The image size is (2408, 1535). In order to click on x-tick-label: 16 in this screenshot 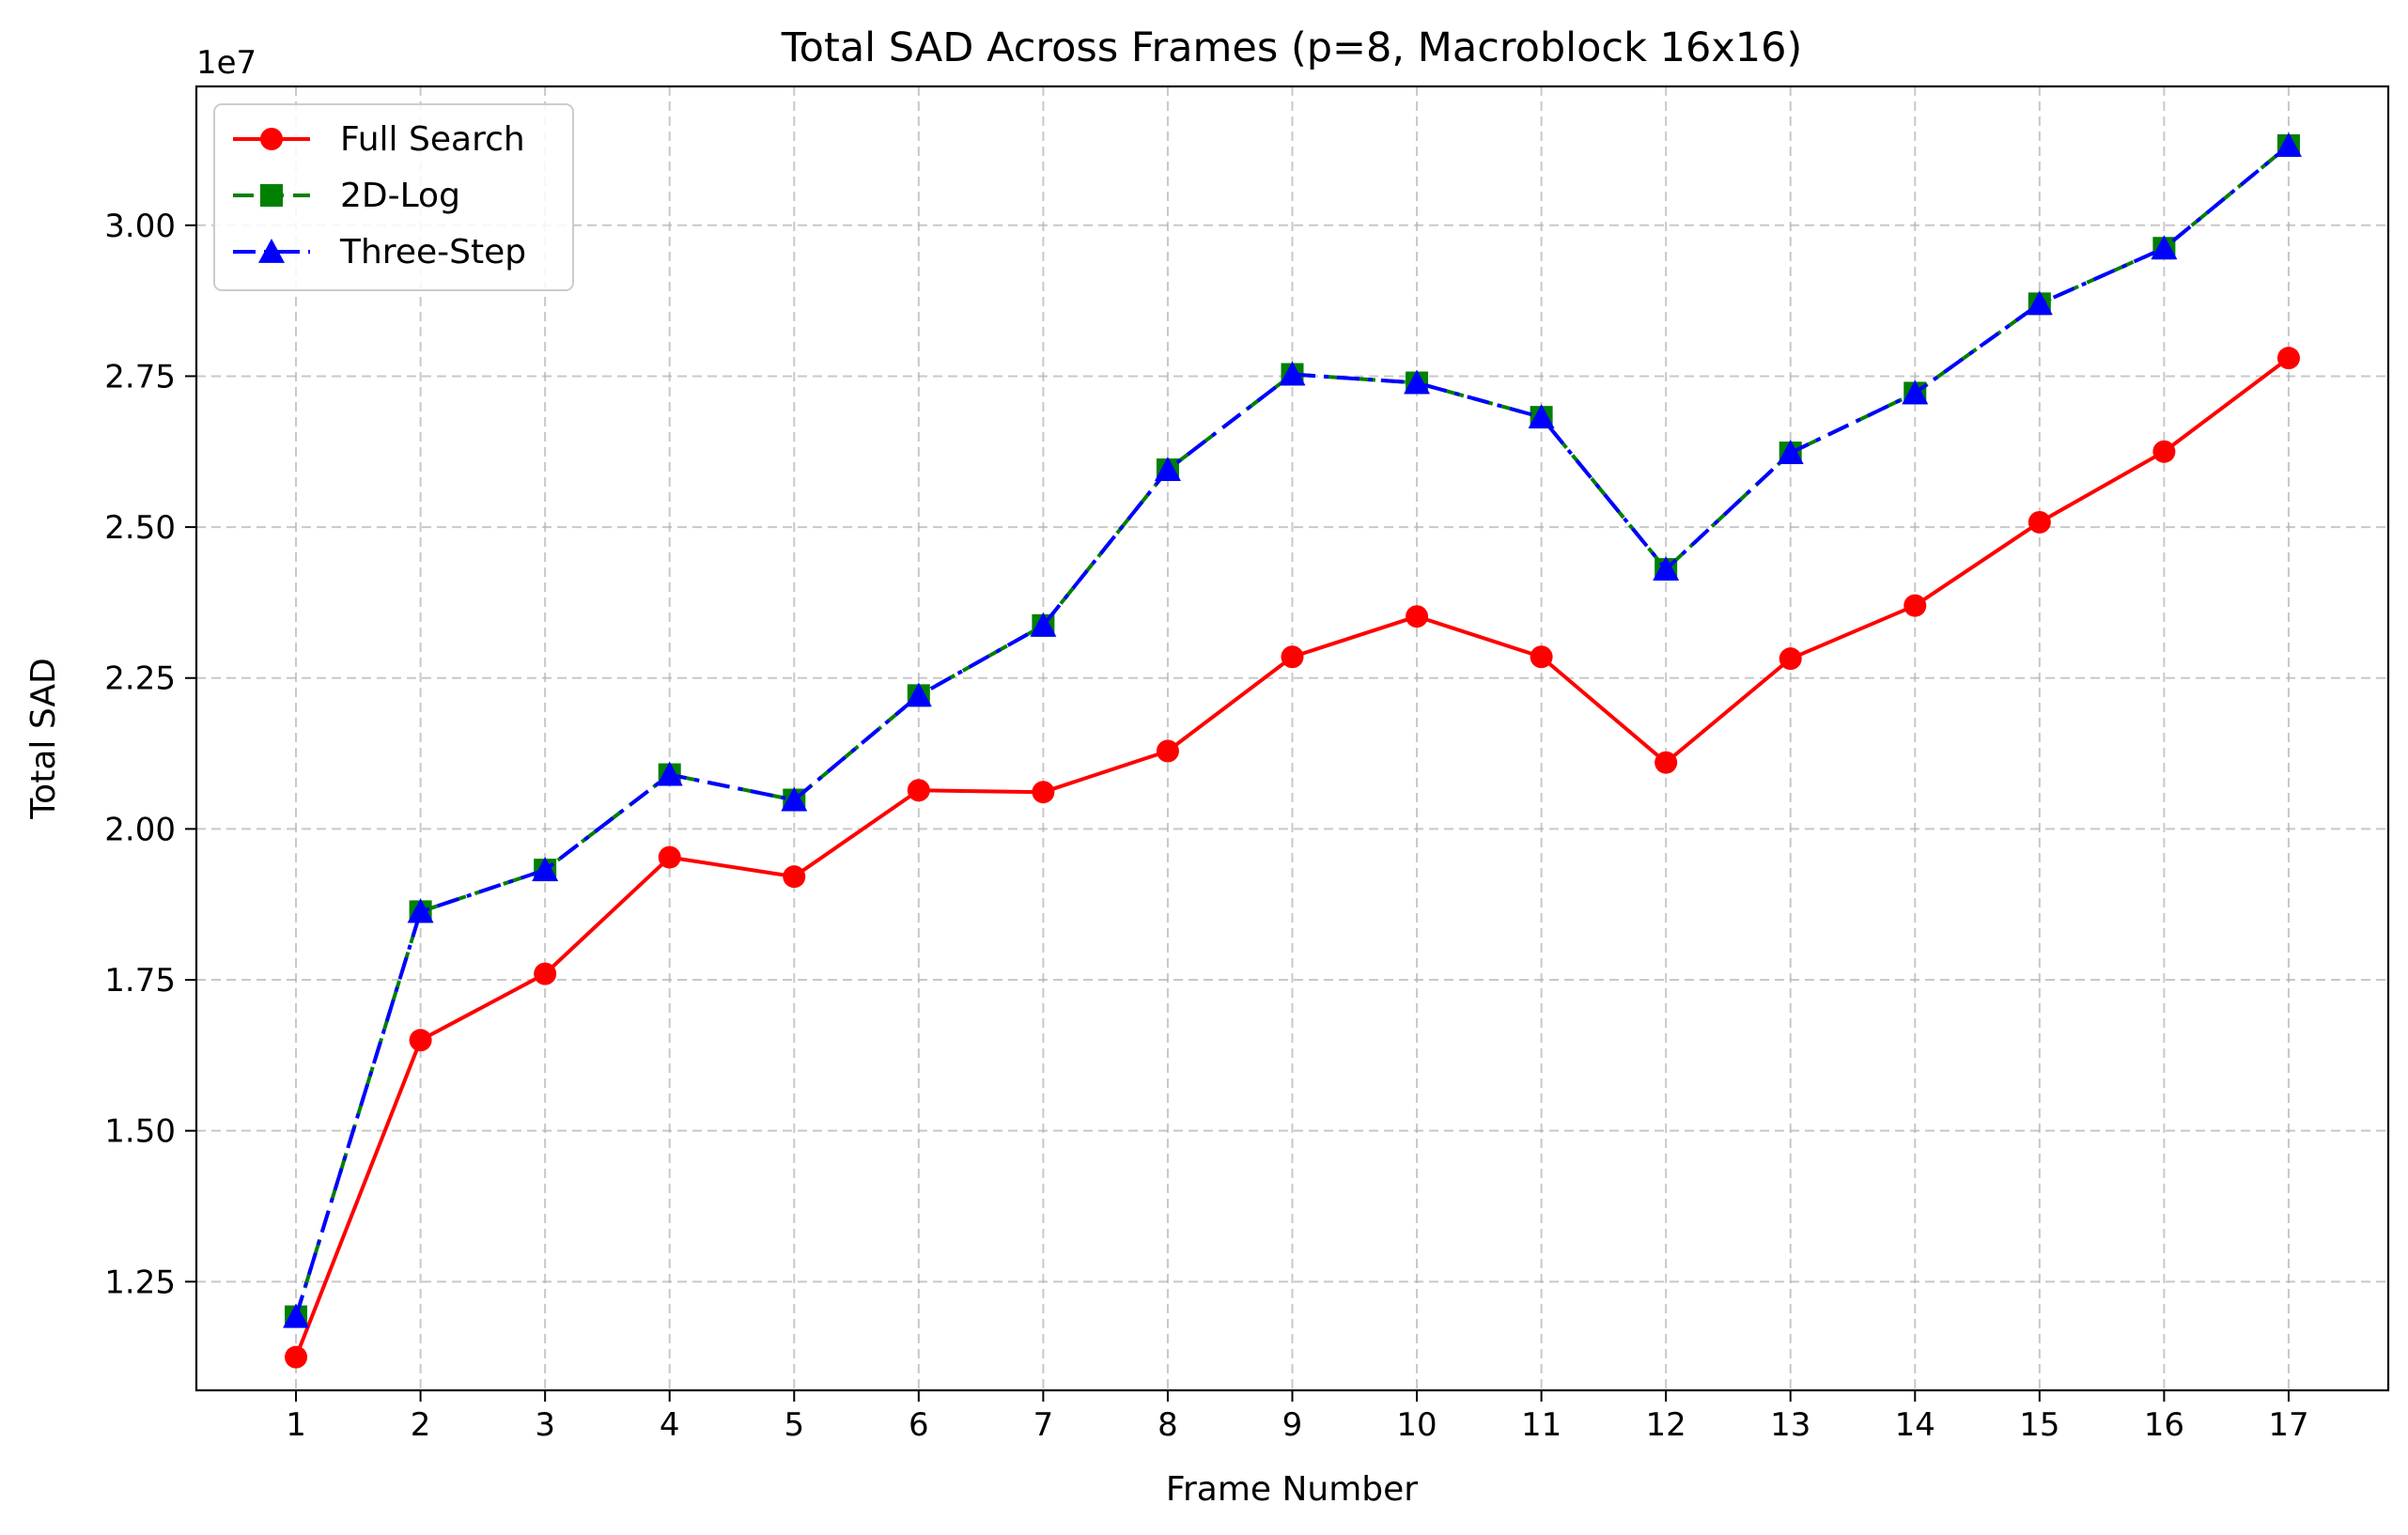, I will do `click(2164, 1425)`.